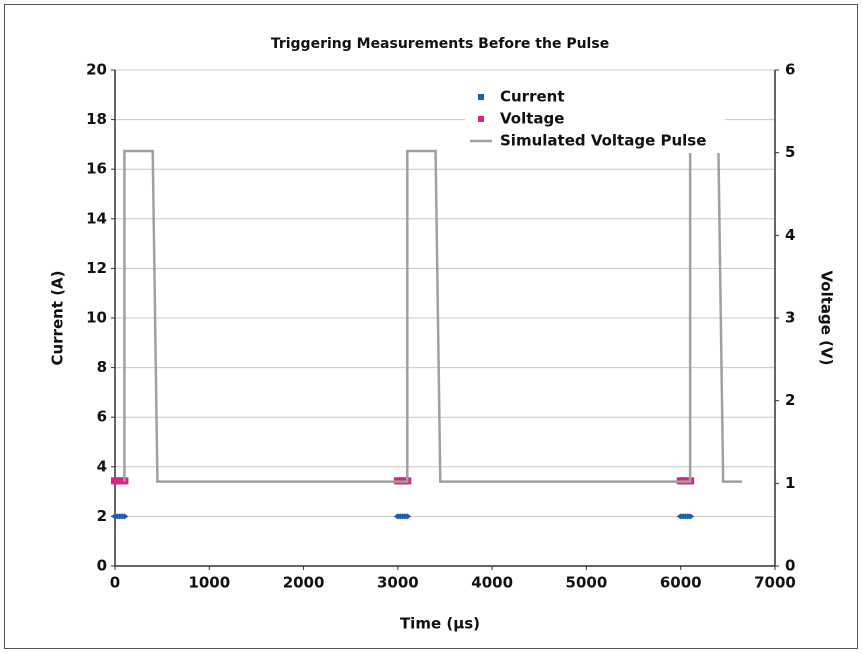 The height and width of the screenshot is (654, 863). What do you see at coordinates (827, 318) in the screenshot?
I see `y2-axis-label: Voltage (V)` at bounding box center [827, 318].